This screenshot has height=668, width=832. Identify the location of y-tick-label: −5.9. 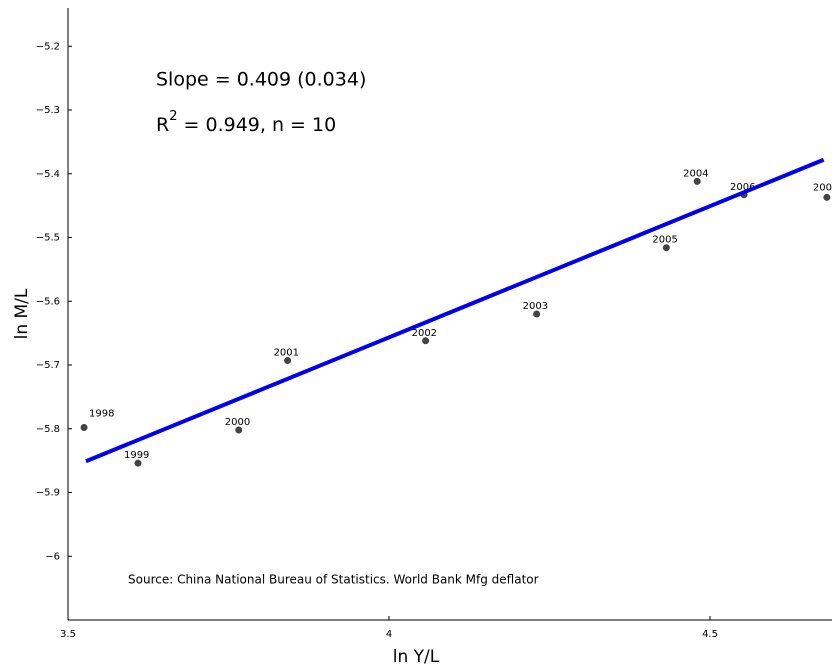
(48, 493).